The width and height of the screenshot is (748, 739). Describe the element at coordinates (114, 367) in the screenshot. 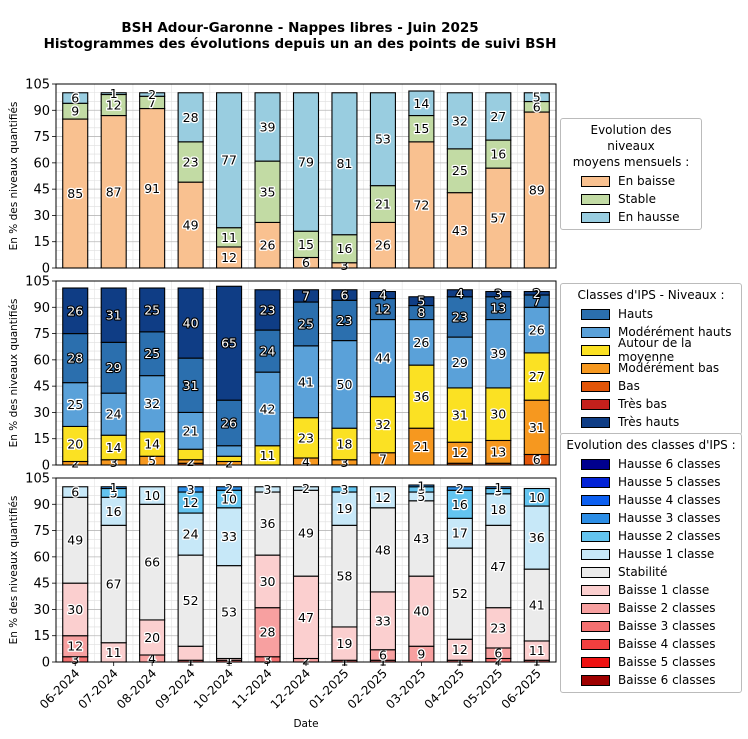

I see `data-label: 29` at that location.